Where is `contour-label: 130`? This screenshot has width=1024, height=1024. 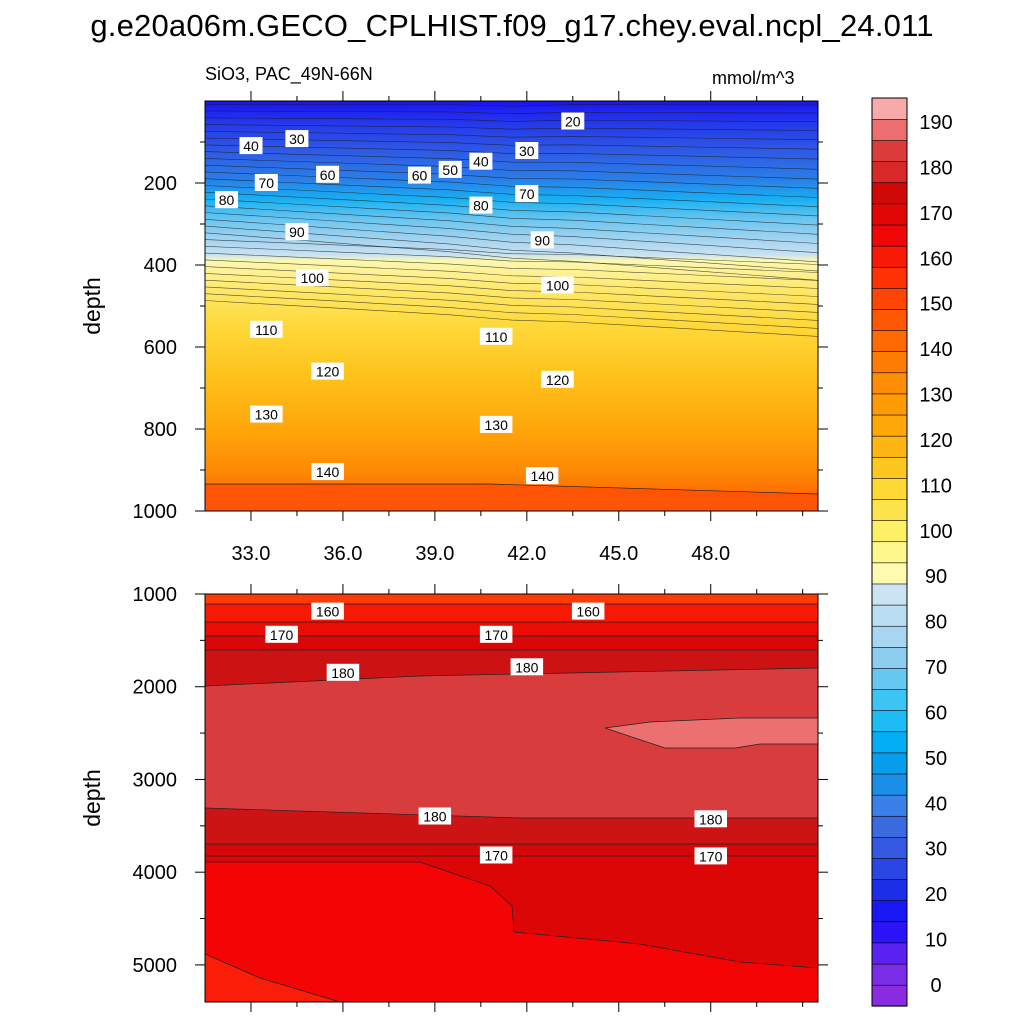
contour-label: 130 is located at coordinates (266, 414).